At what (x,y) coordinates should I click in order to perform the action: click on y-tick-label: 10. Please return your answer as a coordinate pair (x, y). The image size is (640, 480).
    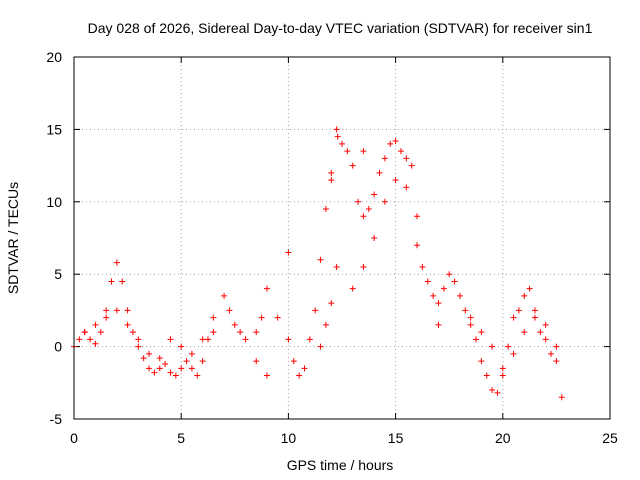
    Looking at the image, I should click on (54, 202).